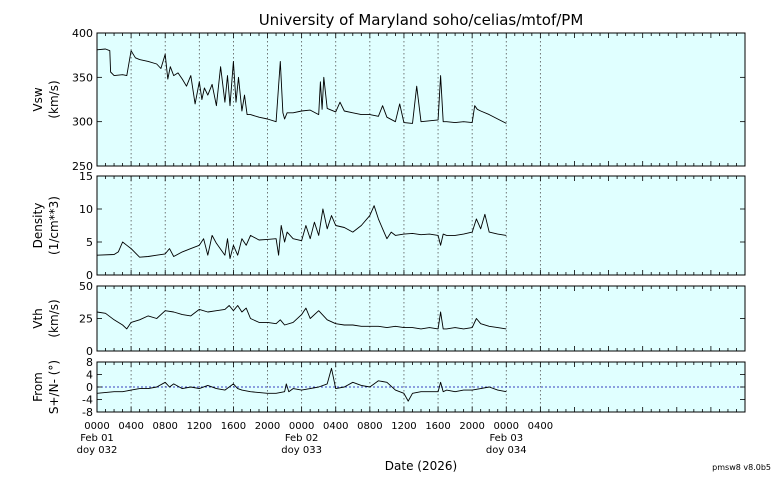  I want to click on y-axis-label: From, so click(38, 387).